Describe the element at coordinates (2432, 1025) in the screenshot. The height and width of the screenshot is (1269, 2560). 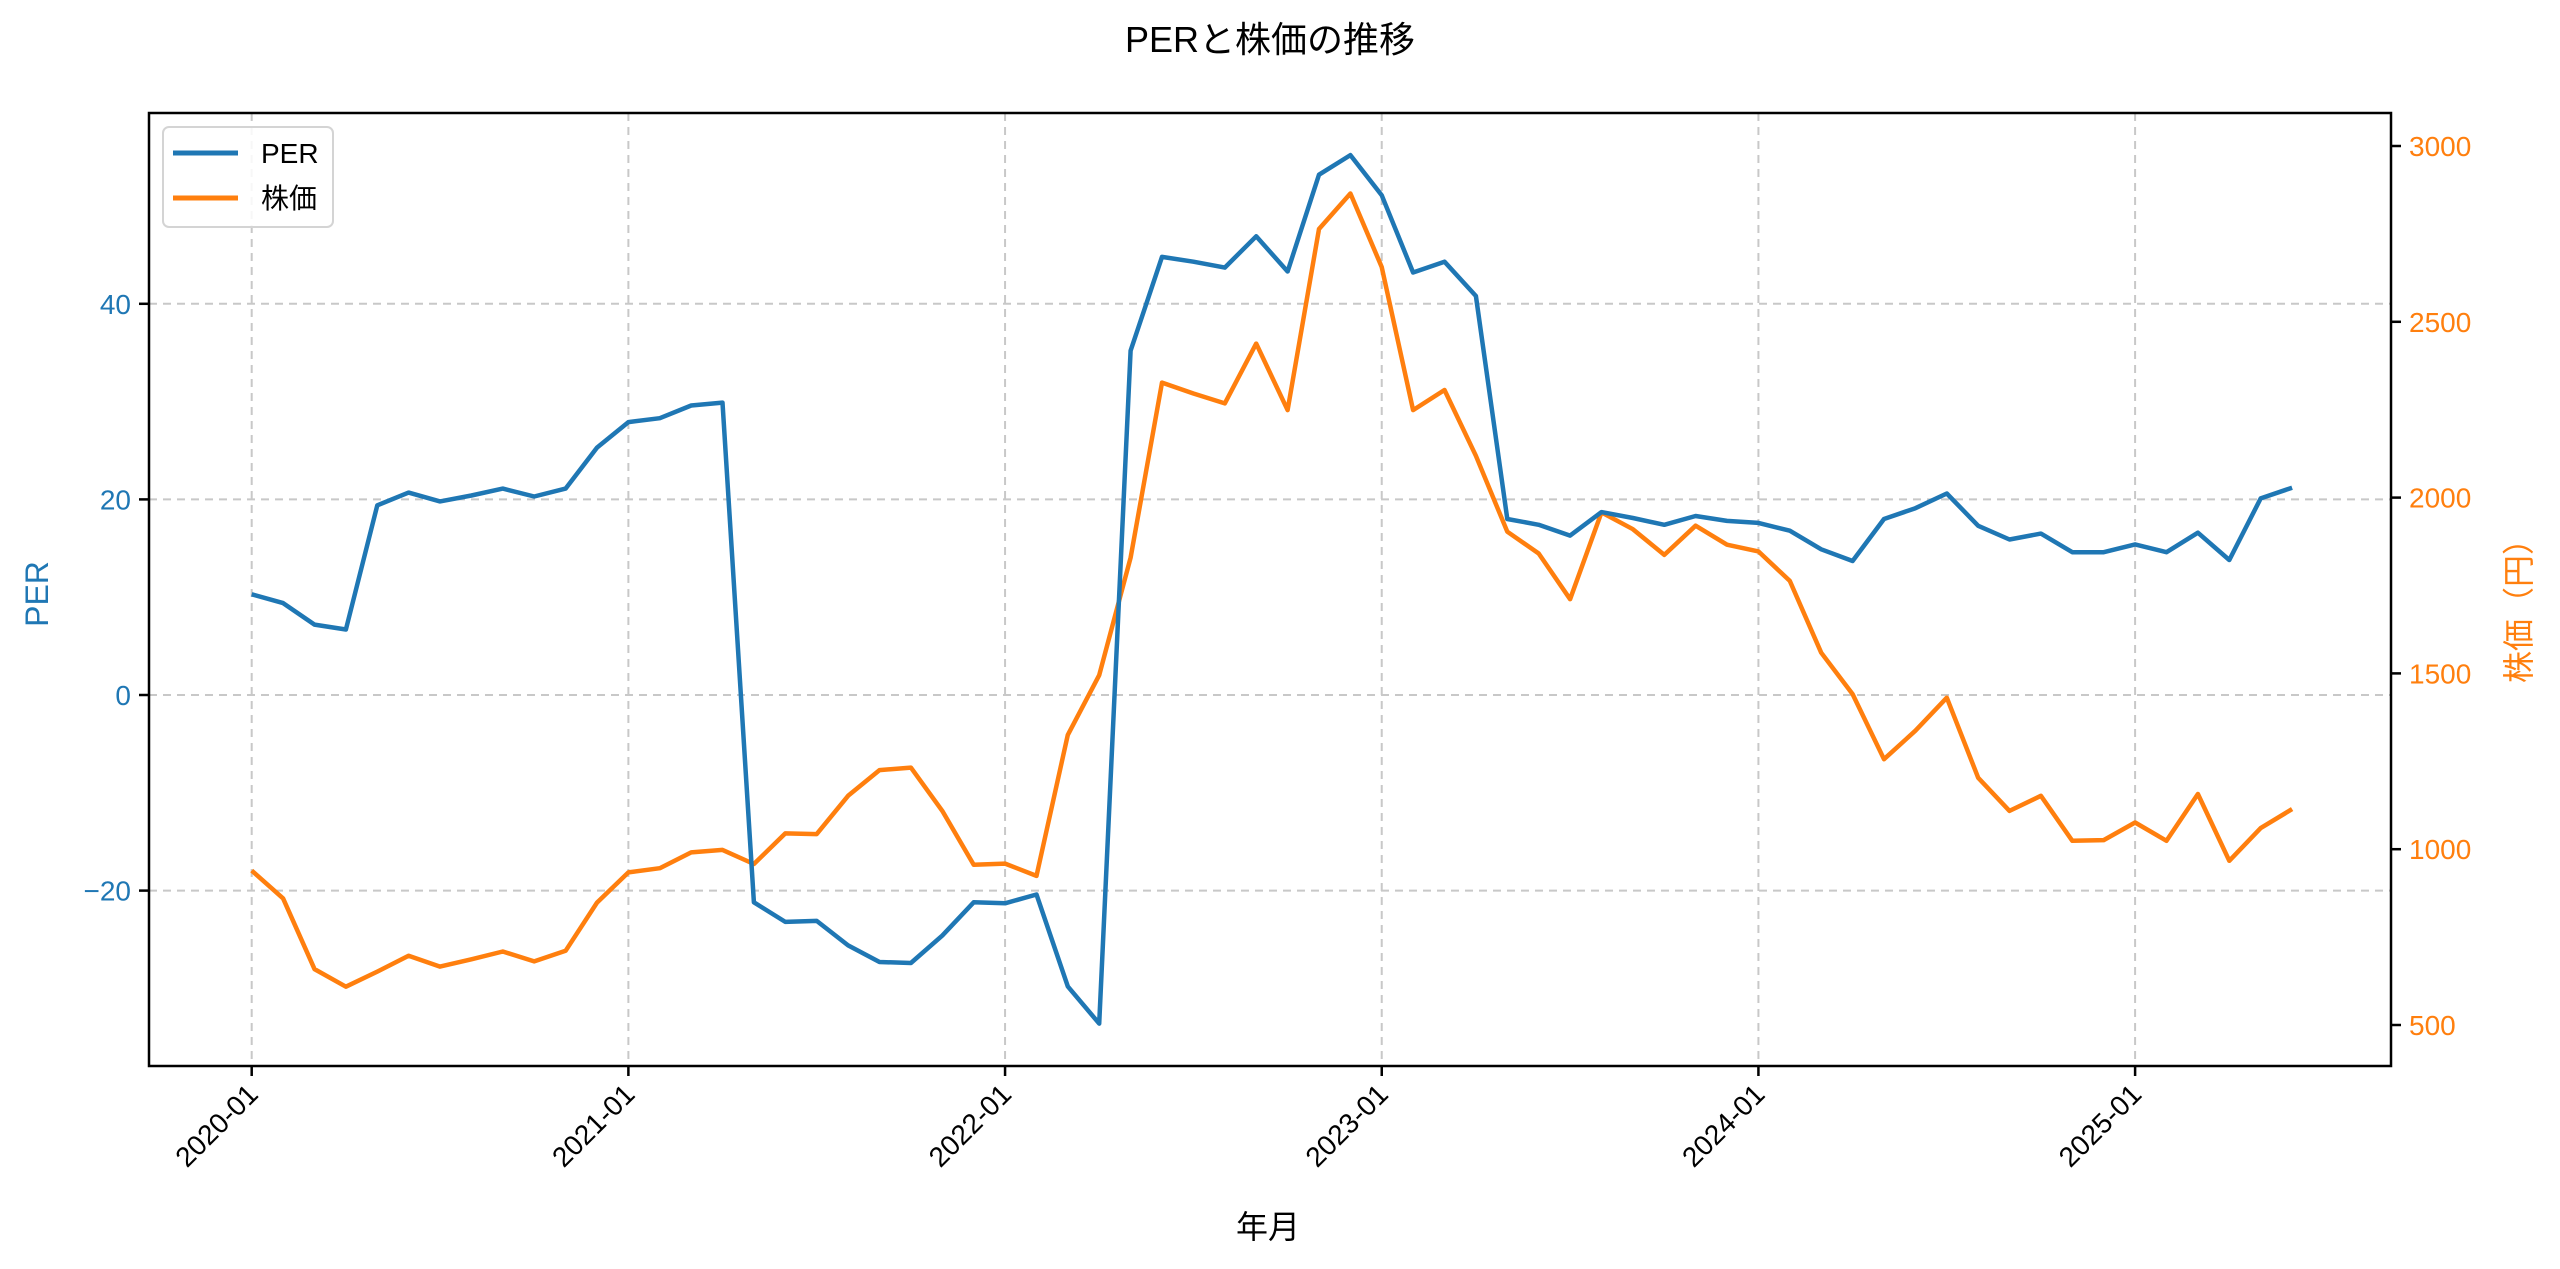
I see `right-y-tick-label: 500` at that location.